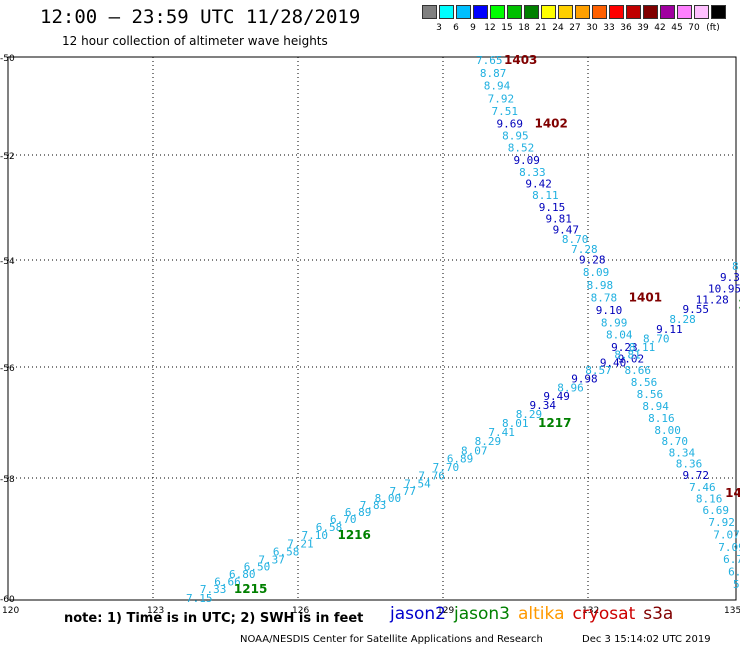 This screenshot has height=650, width=740. I want to click on track-b-value: 8.07, so click(474, 450).